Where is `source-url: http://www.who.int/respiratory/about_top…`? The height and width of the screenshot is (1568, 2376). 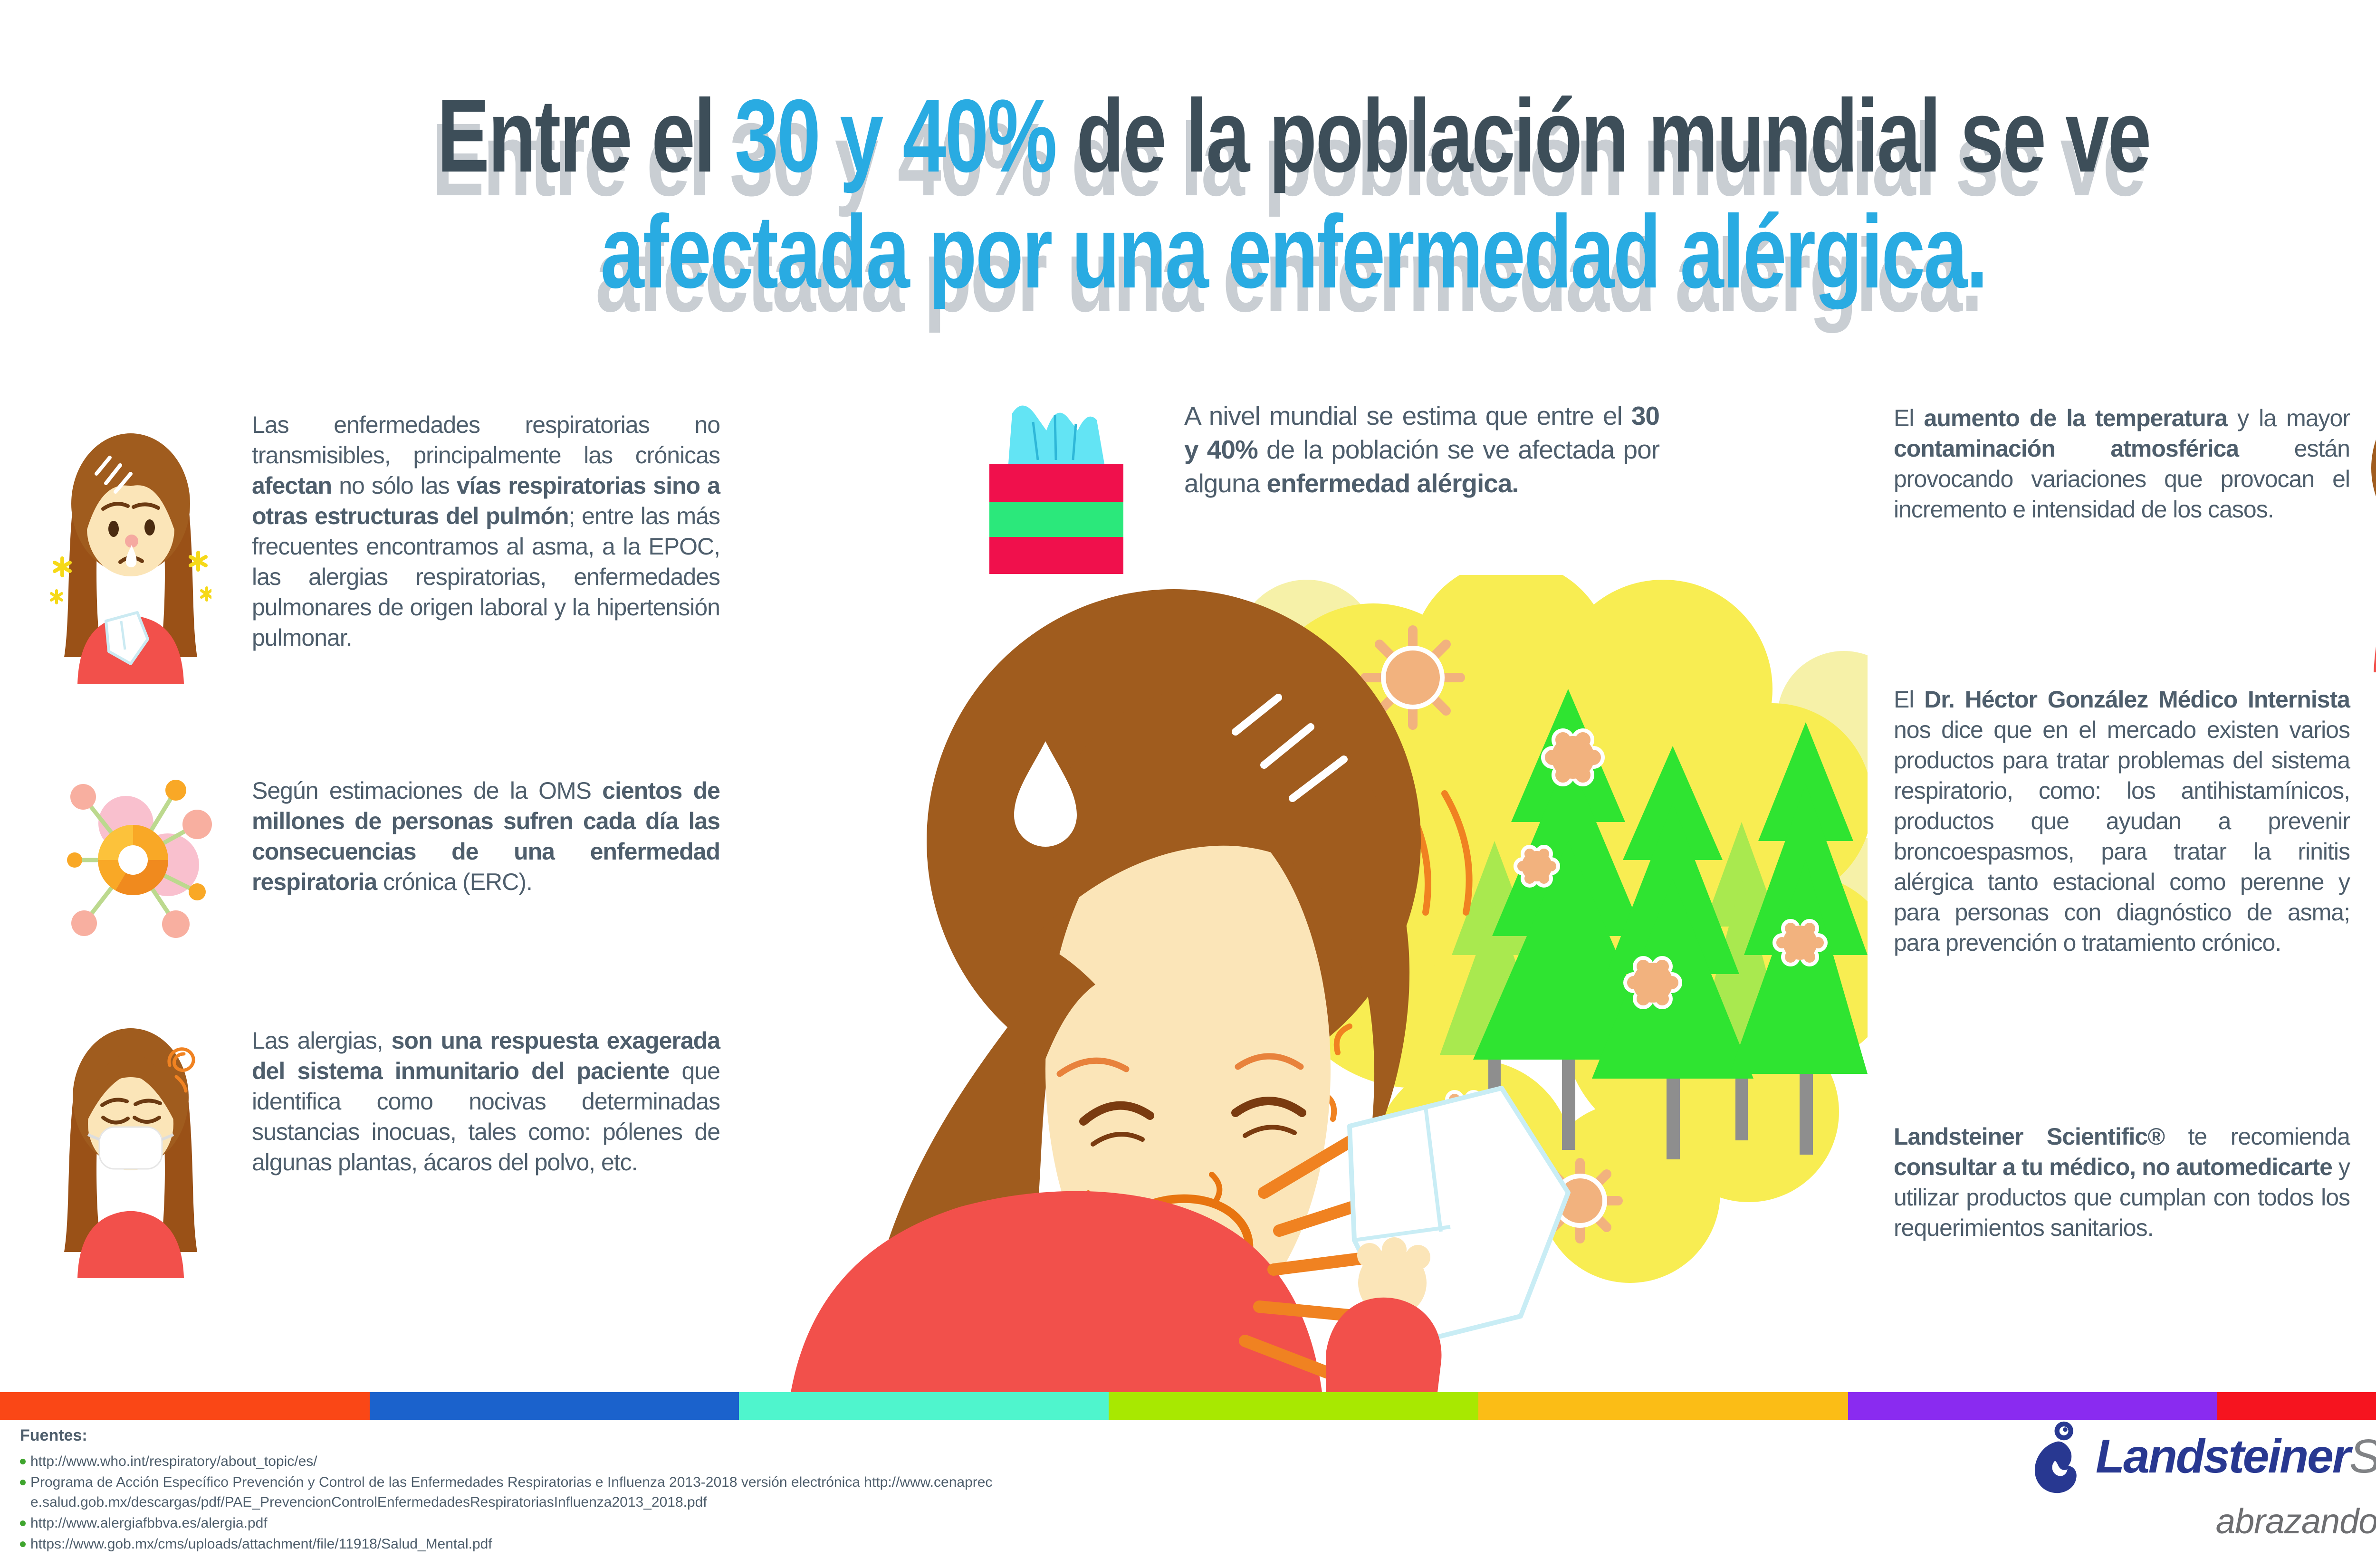
source-url: http://www.who.int/respiratory/about_top… is located at coordinates (173, 1461).